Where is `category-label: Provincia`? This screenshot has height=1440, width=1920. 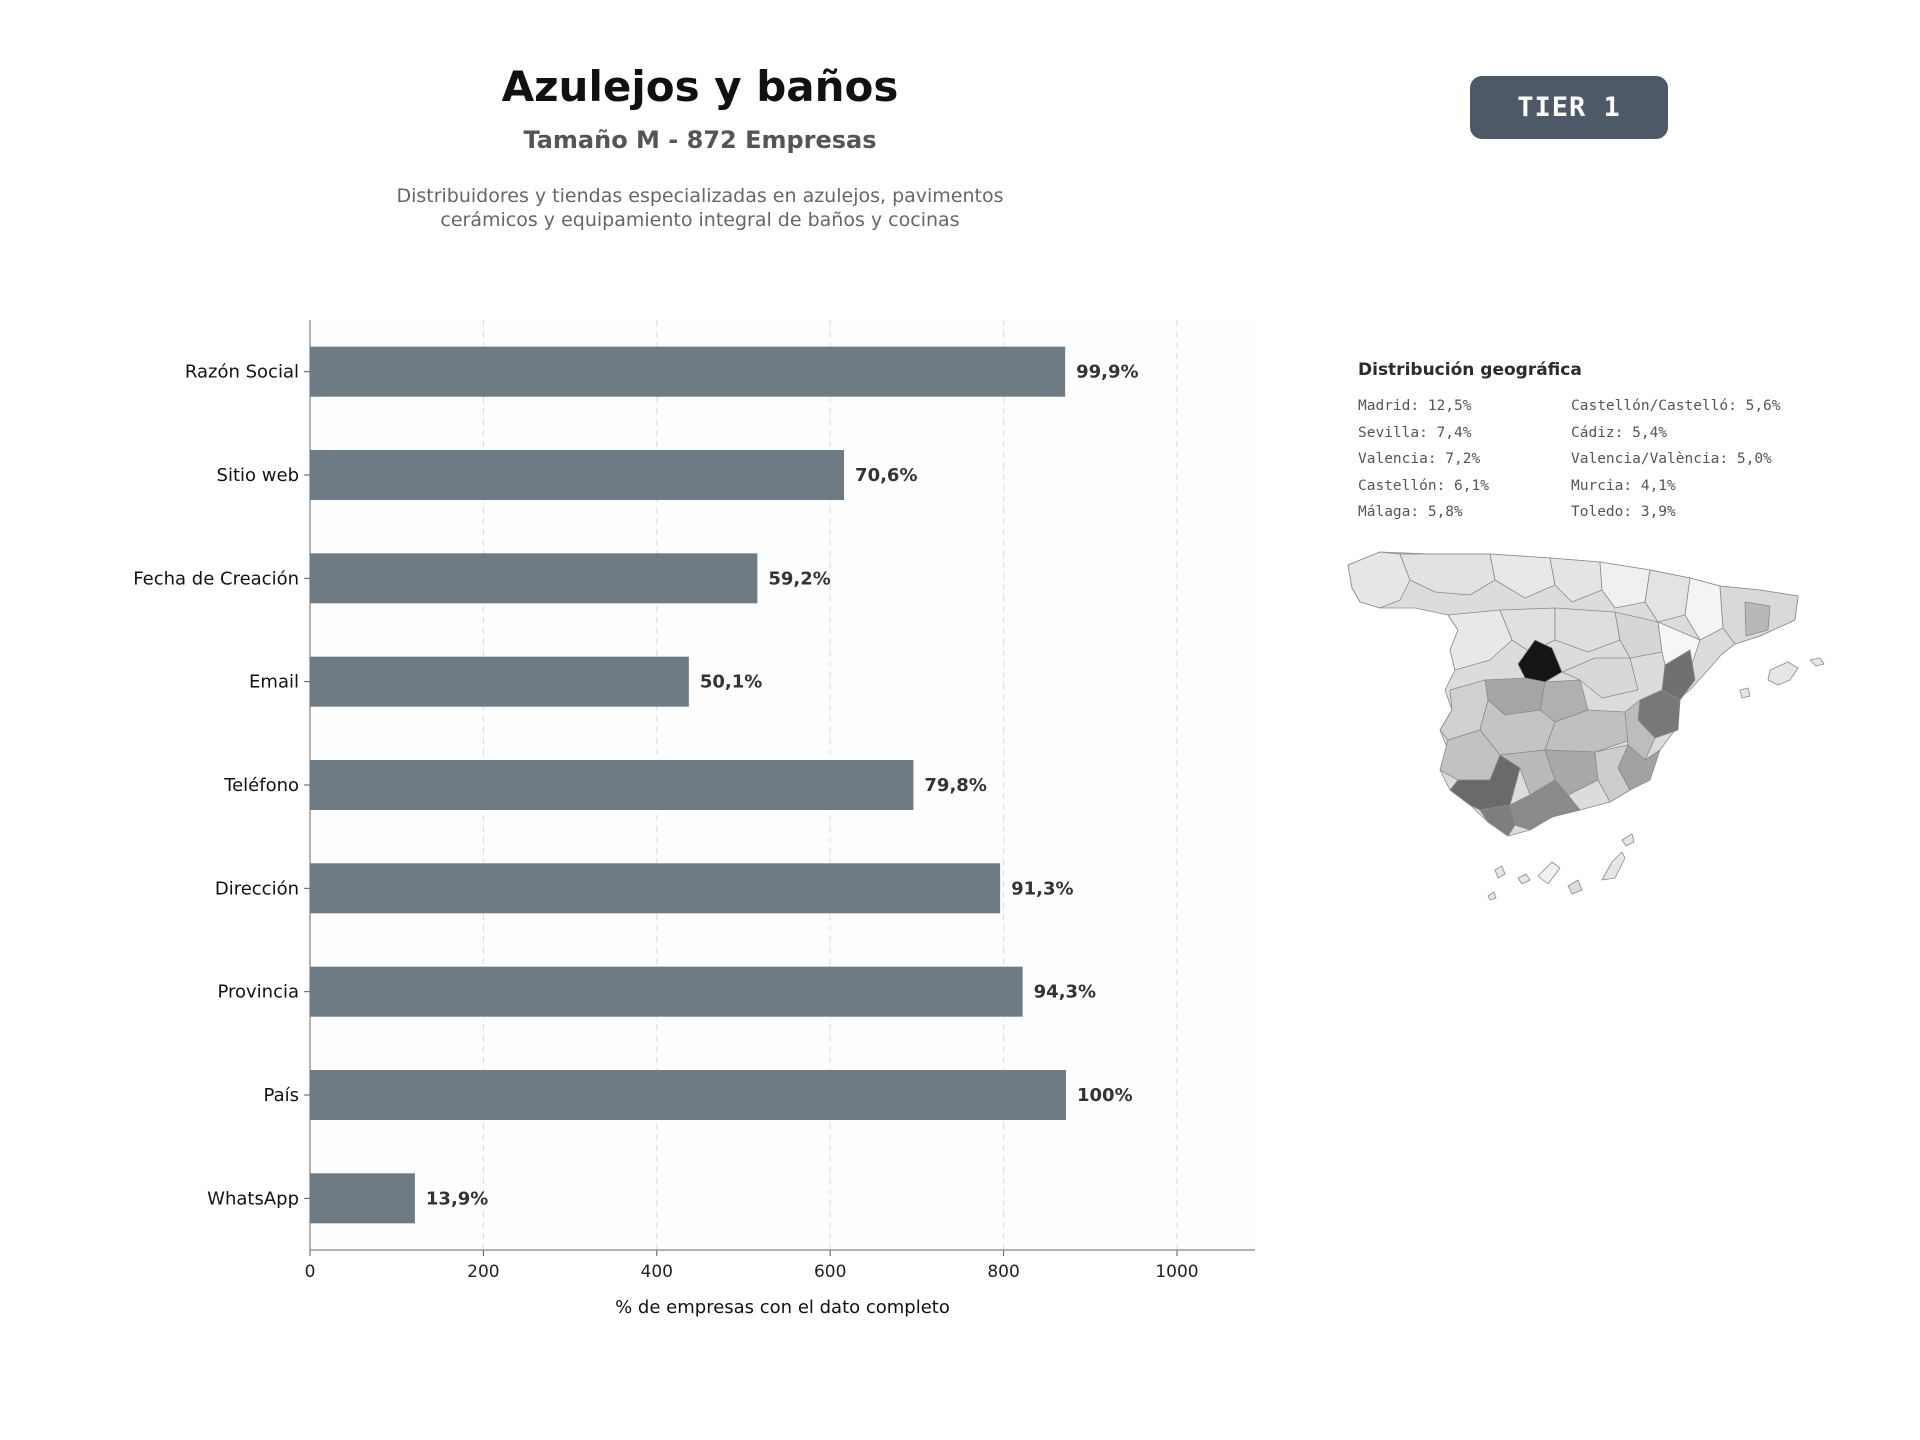
category-label: Provincia is located at coordinates (258, 992).